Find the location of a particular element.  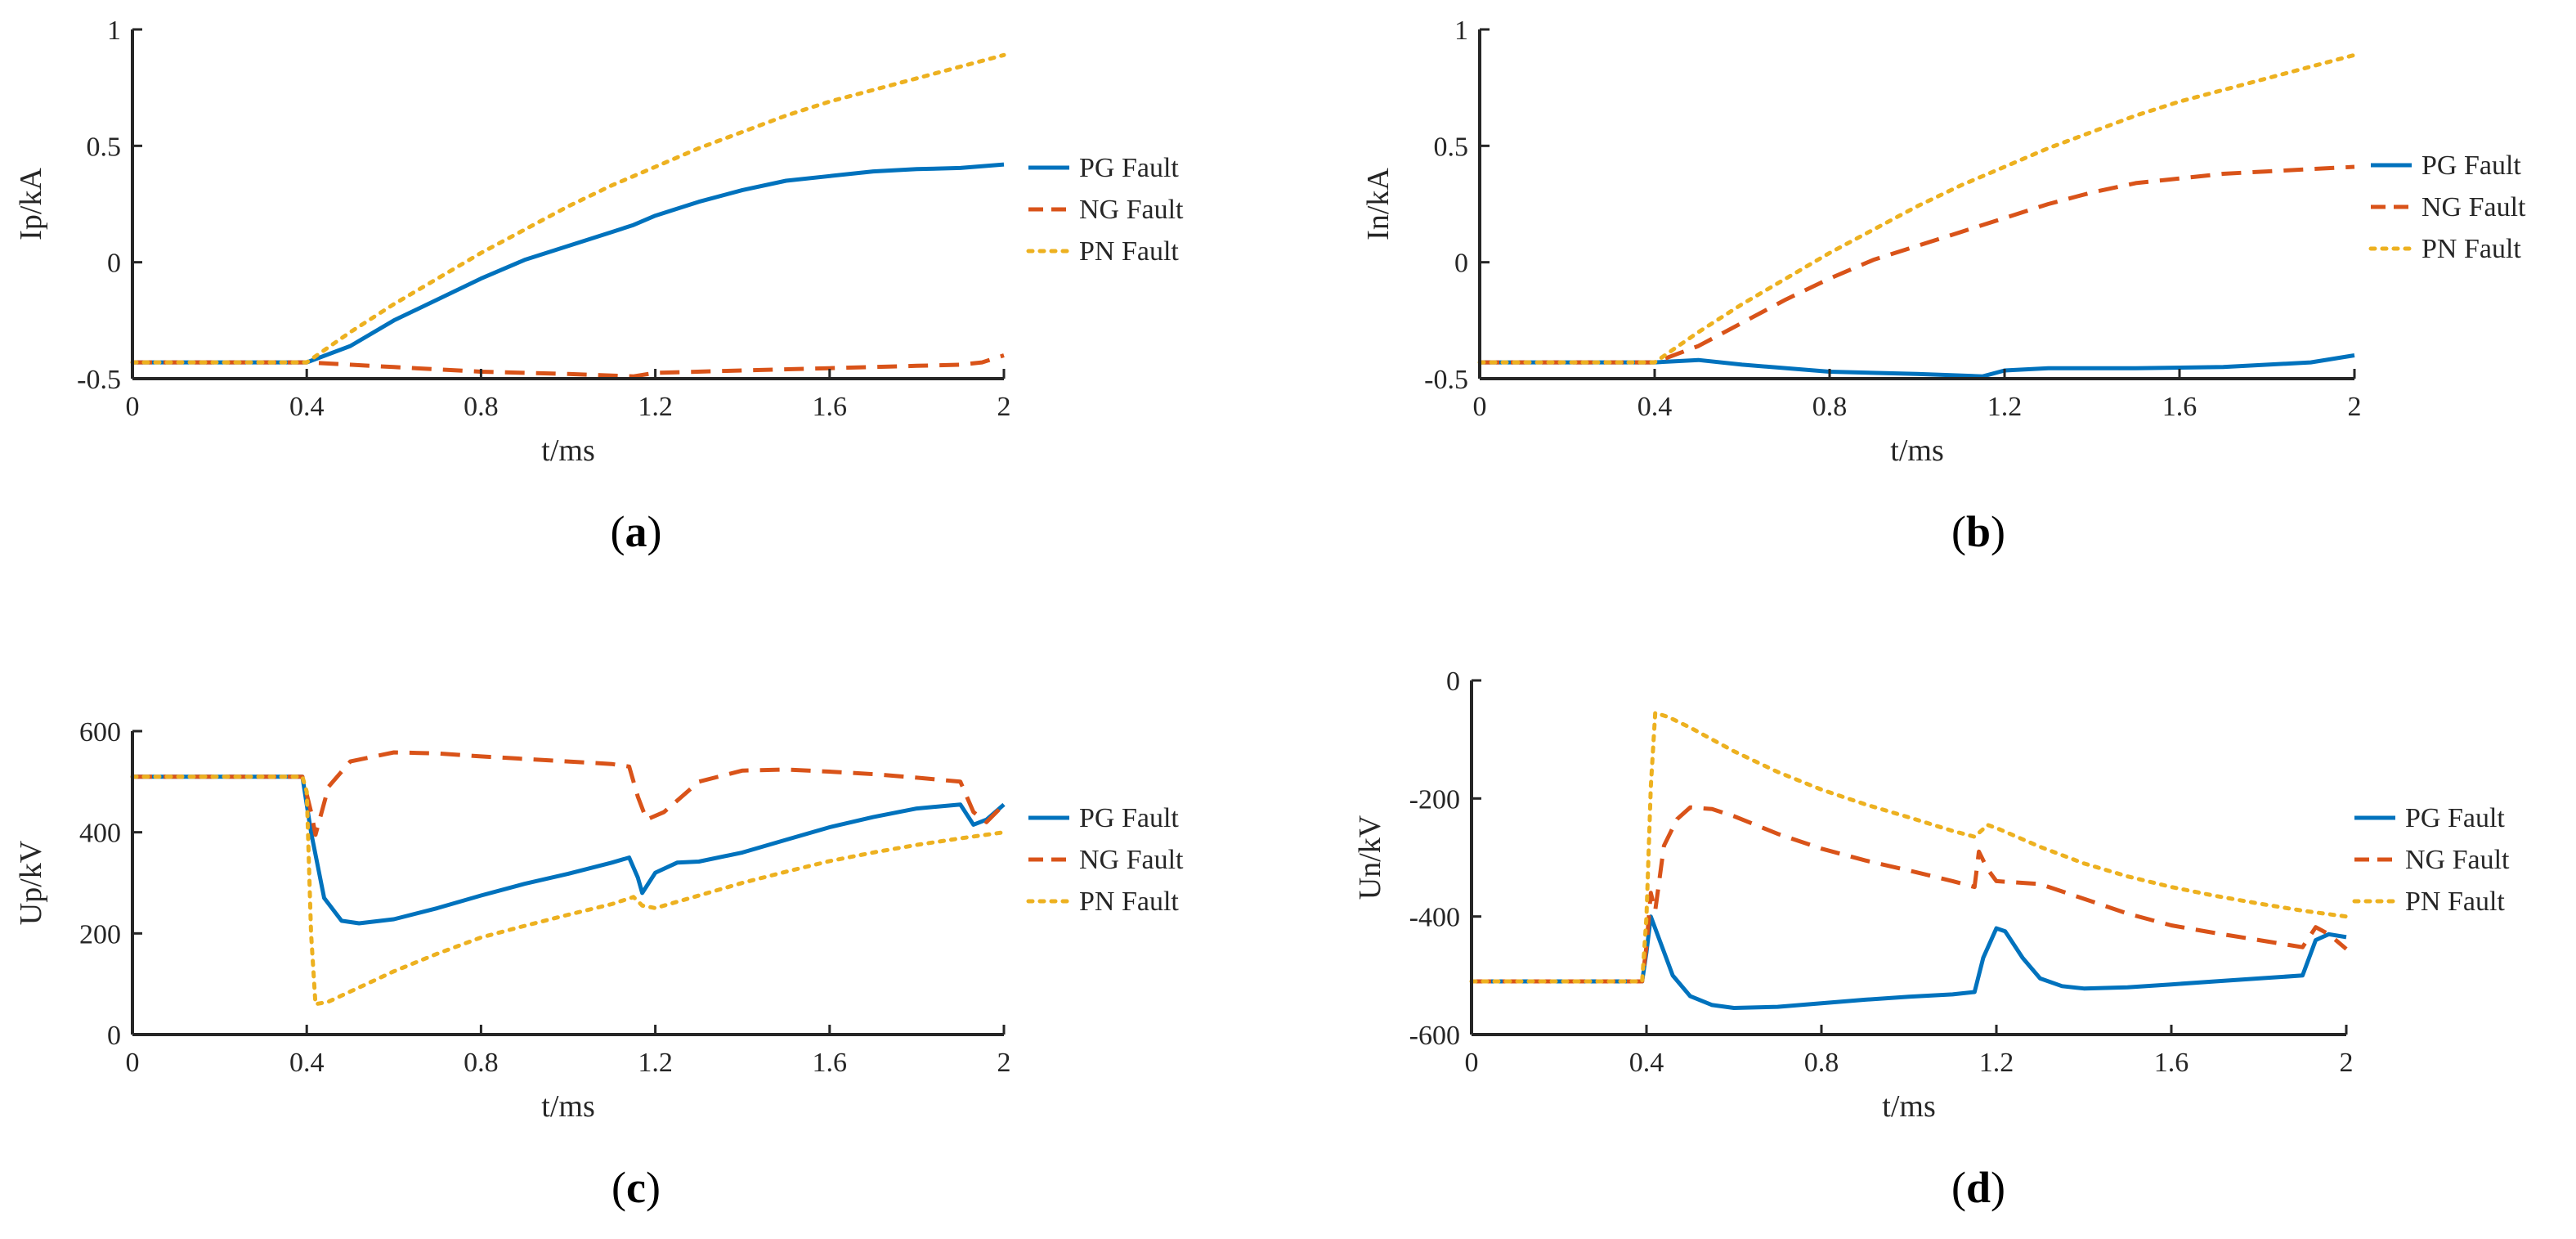

y-tick-label: 400 is located at coordinates (100, 834).